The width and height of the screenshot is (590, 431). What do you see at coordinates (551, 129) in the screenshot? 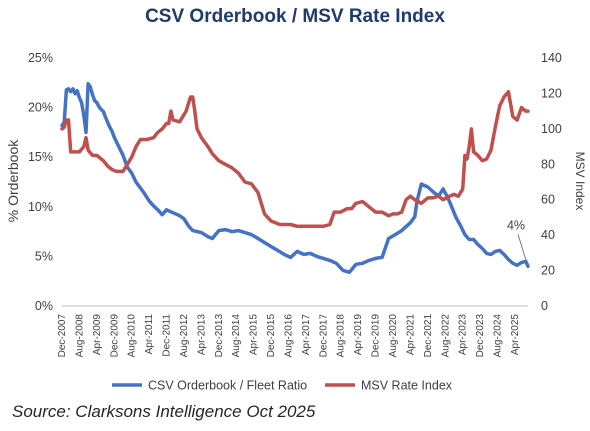
I see `y-right-tick-label: 100` at bounding box center [551, 129].